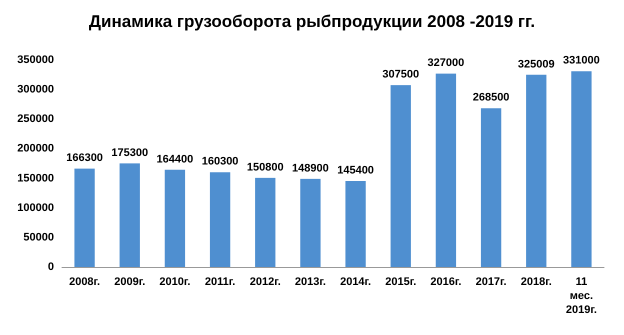 Image resolution: width=624 pixels, height=335 pixels. What do you see at coordinates (35, 90) in the screenshot?
I see `y-tick-label: 300000` at bounding box center [35, 90].